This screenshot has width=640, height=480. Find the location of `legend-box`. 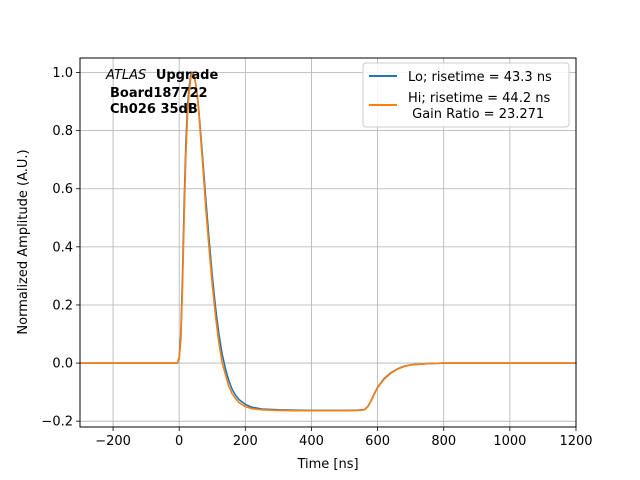

legend-box is located at coordinates (466, 95).